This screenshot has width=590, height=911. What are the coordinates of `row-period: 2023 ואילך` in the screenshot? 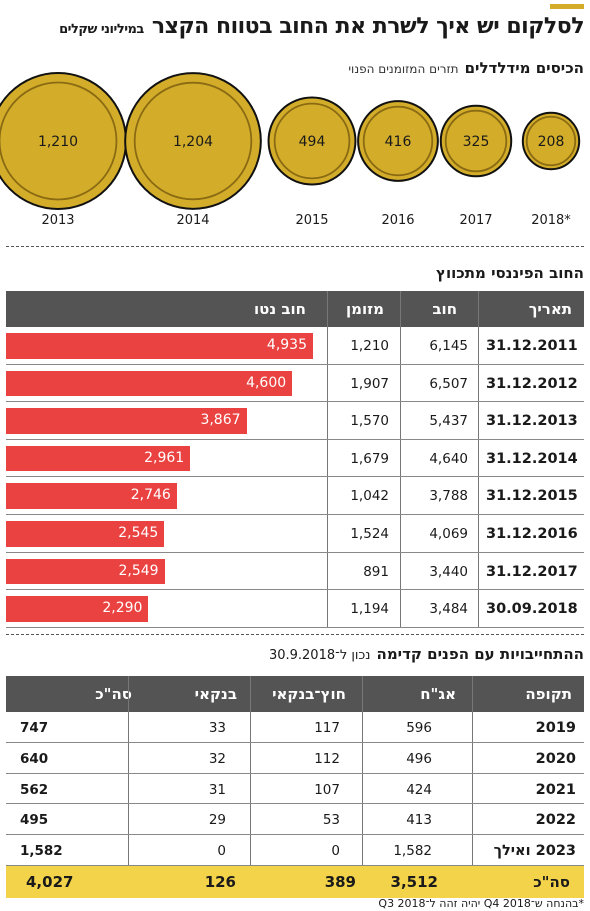 It's located at (534, 851).